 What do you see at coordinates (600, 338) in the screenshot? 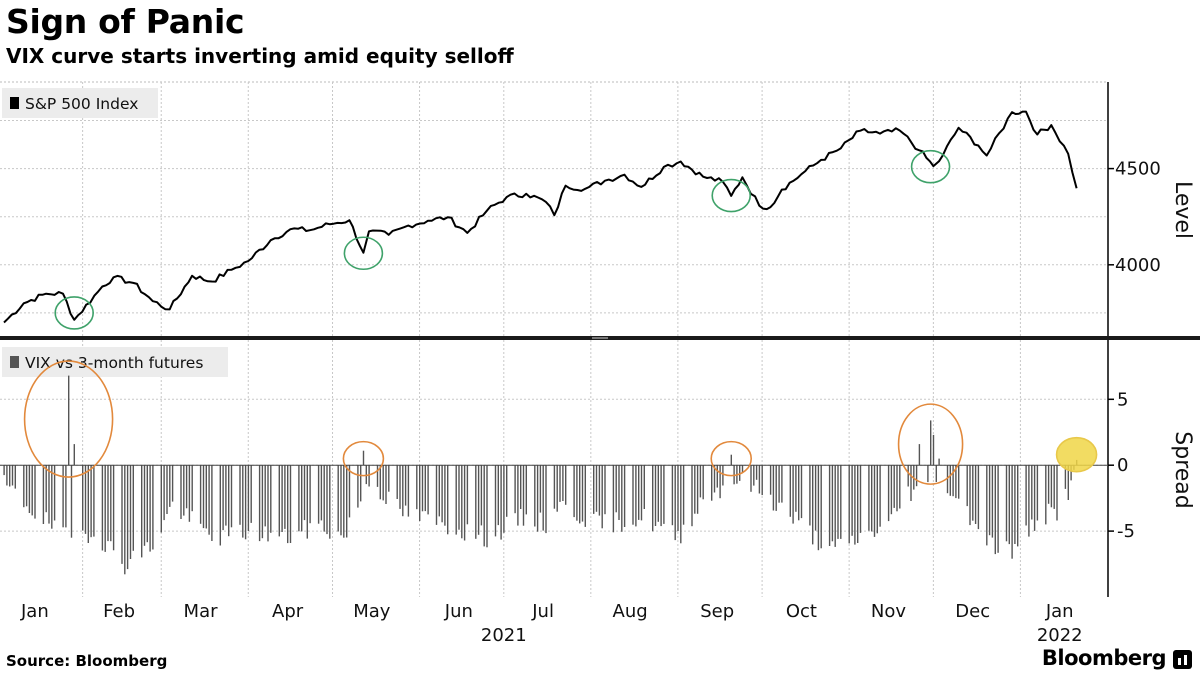
I see `panel-divider-handle` at bounding box center [600, 338].